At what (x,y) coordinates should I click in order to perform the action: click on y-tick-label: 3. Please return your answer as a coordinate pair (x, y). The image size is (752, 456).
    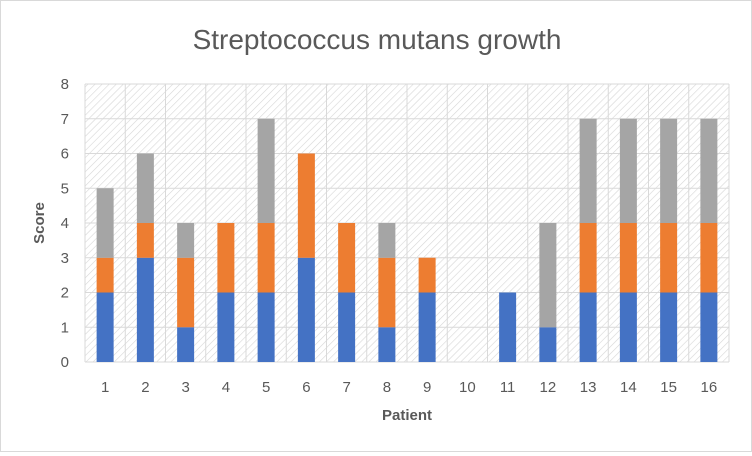
    Looking at the image, I should click on (65, 258).